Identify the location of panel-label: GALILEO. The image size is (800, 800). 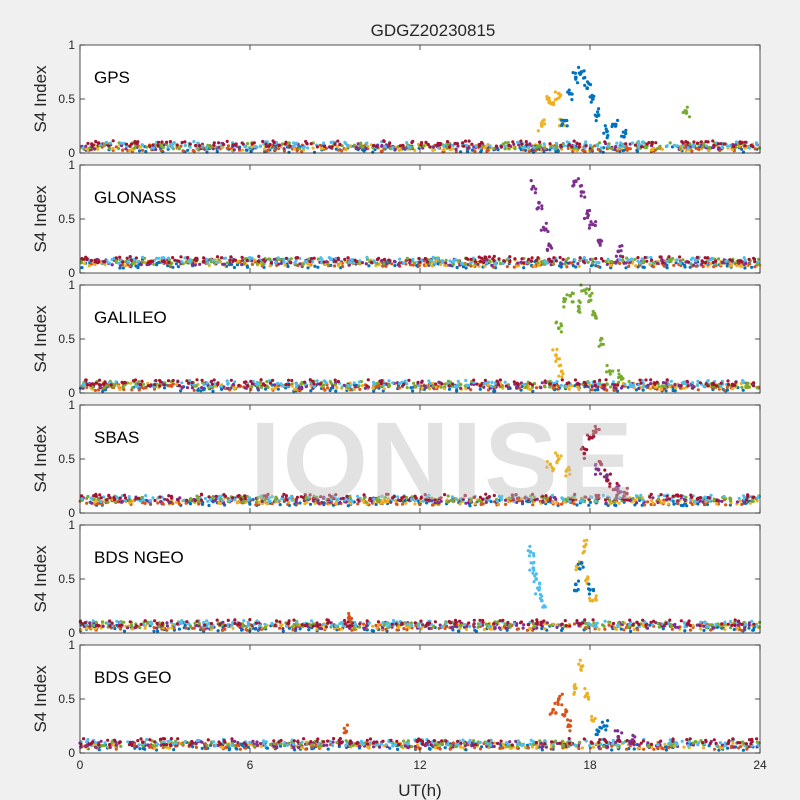
(130, 317).